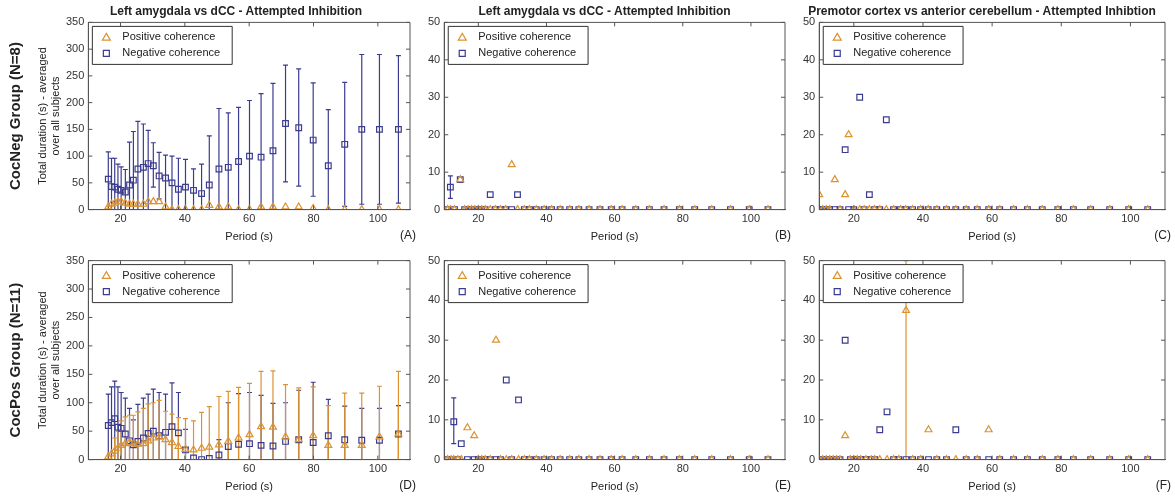 Image resolution: width=1175 pixels, height=500 pixels. What do you see at coordinates (783, 484) in the screenshot?
I see `text: (E)` at bounding box center [783, 484].